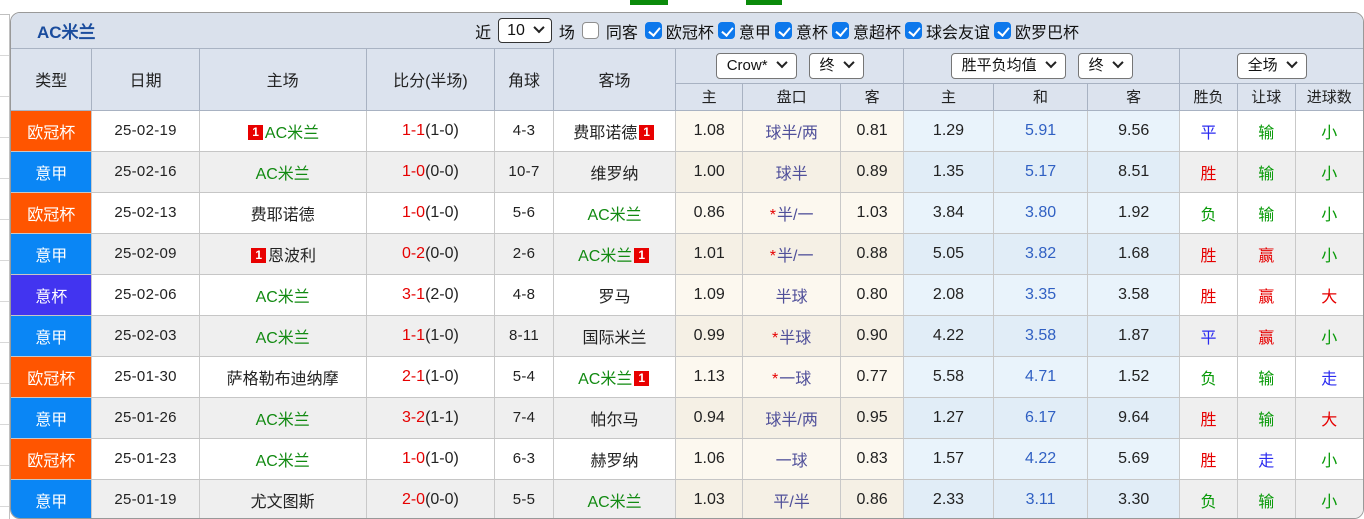 The width and height of the screenshot is (1364, 519). What do you see at coordinates (1134, 213) in the screenshot?
I see `avg-away-odds: 1.92` at bounding box center [1134, 213].